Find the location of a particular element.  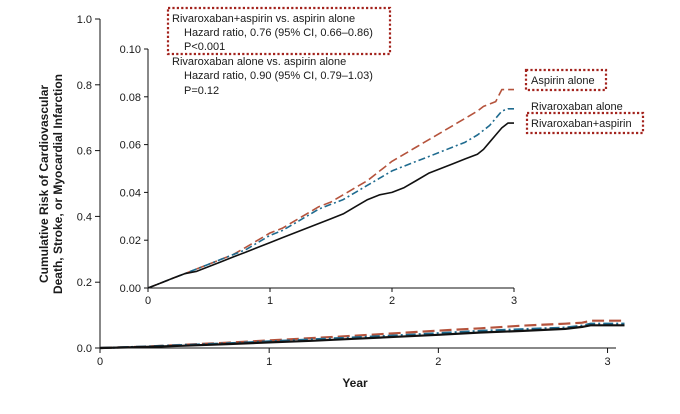

main-y-tick-label: 0.8 is located at coordinates (84, 86).